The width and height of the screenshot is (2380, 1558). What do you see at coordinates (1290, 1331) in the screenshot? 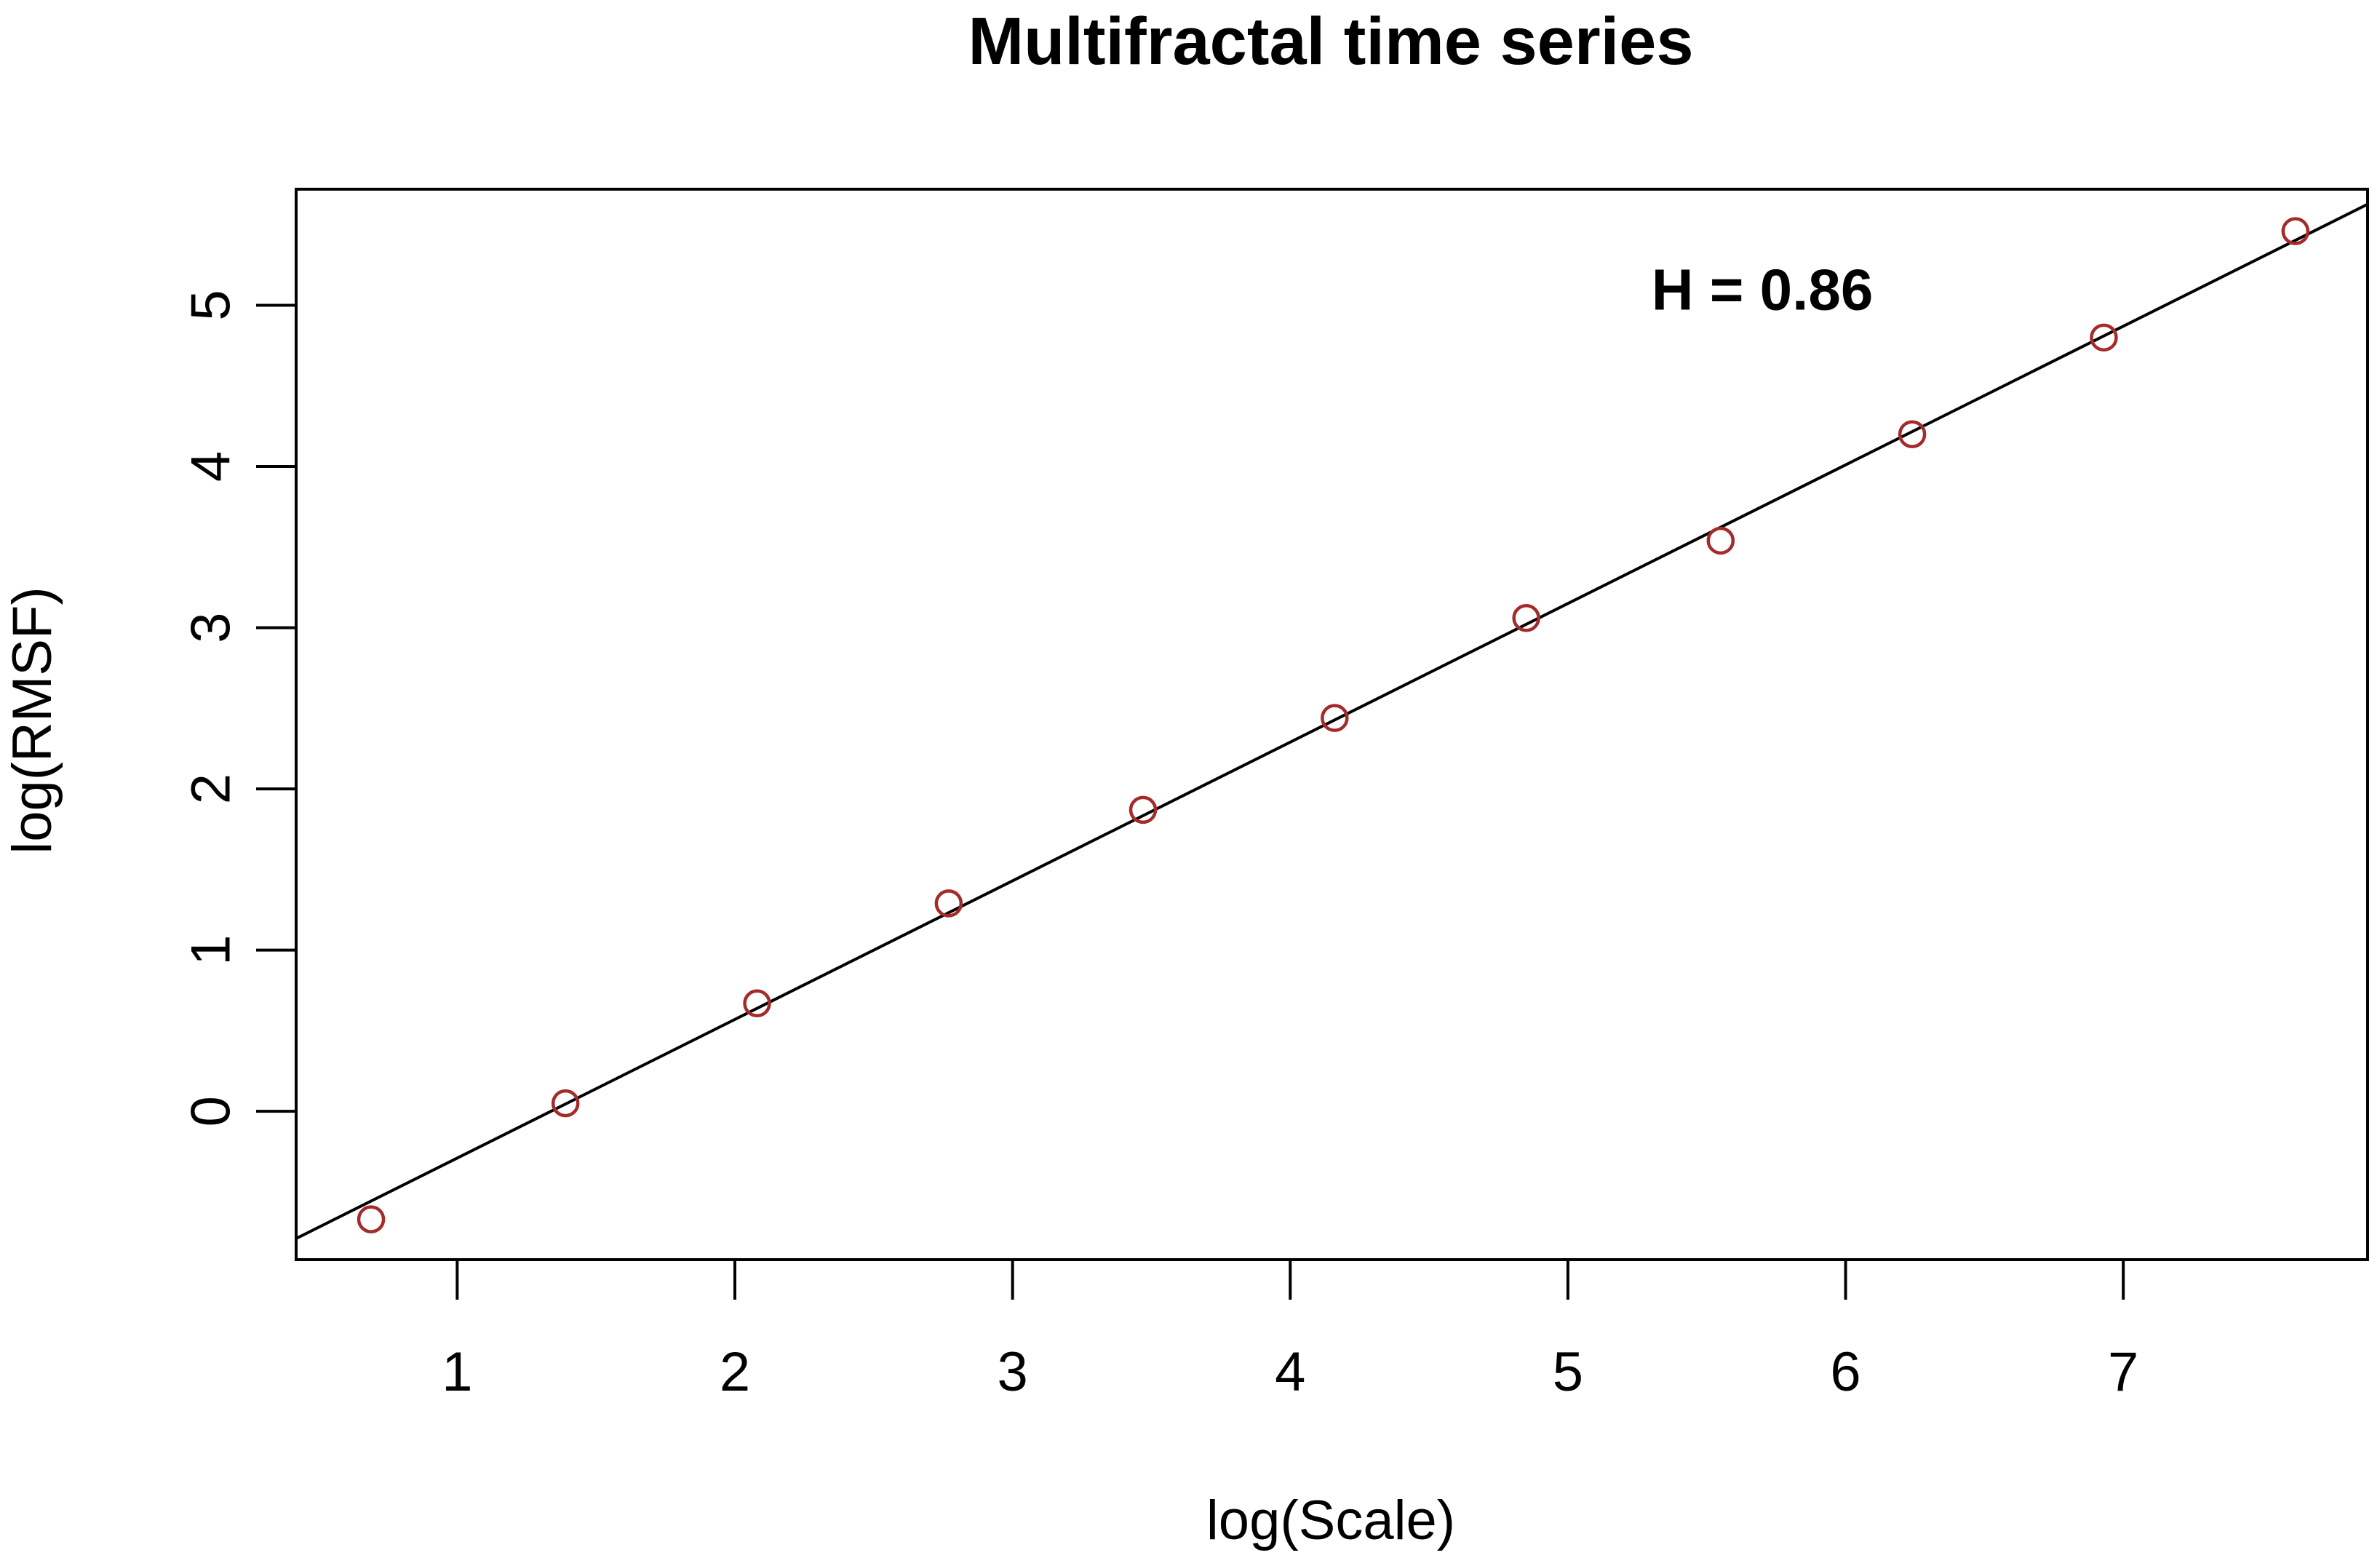
I see `x-axis: 1 2 3 4 5 6 7` at bounding box center [1290, 1331].